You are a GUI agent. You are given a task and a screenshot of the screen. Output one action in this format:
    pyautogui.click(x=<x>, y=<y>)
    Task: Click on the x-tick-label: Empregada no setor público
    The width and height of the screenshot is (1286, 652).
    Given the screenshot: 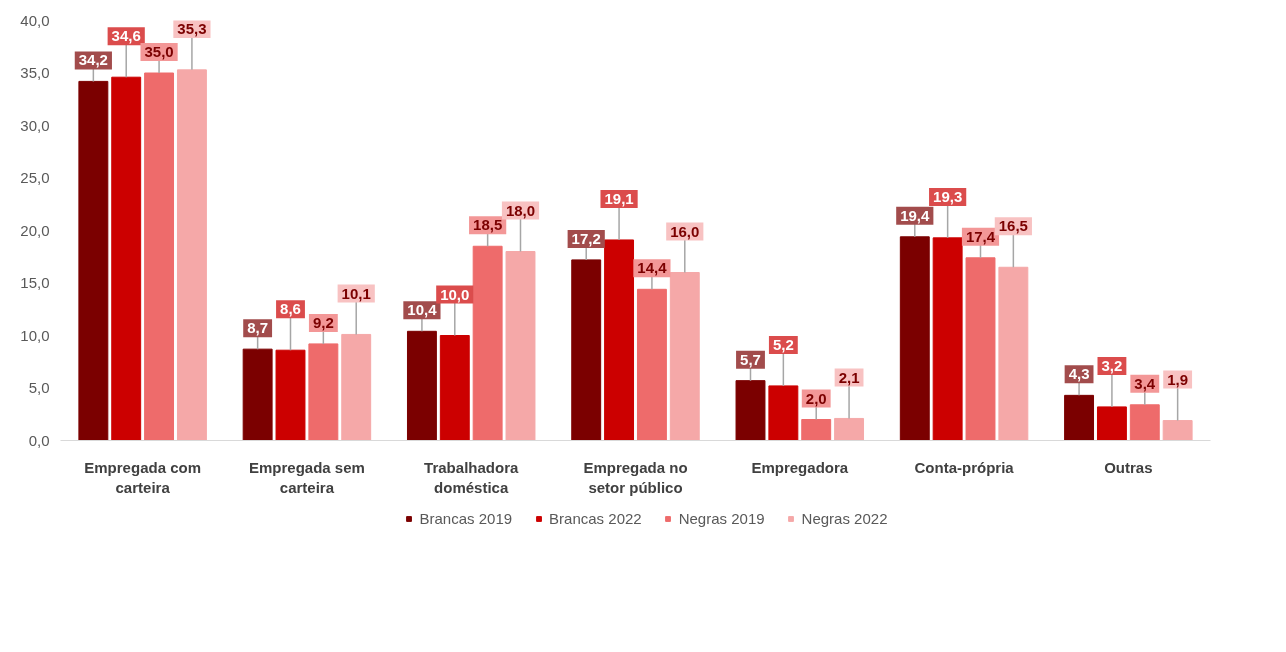 What is the action you would take?
    pyautogui.click(x=635, y=477)
    